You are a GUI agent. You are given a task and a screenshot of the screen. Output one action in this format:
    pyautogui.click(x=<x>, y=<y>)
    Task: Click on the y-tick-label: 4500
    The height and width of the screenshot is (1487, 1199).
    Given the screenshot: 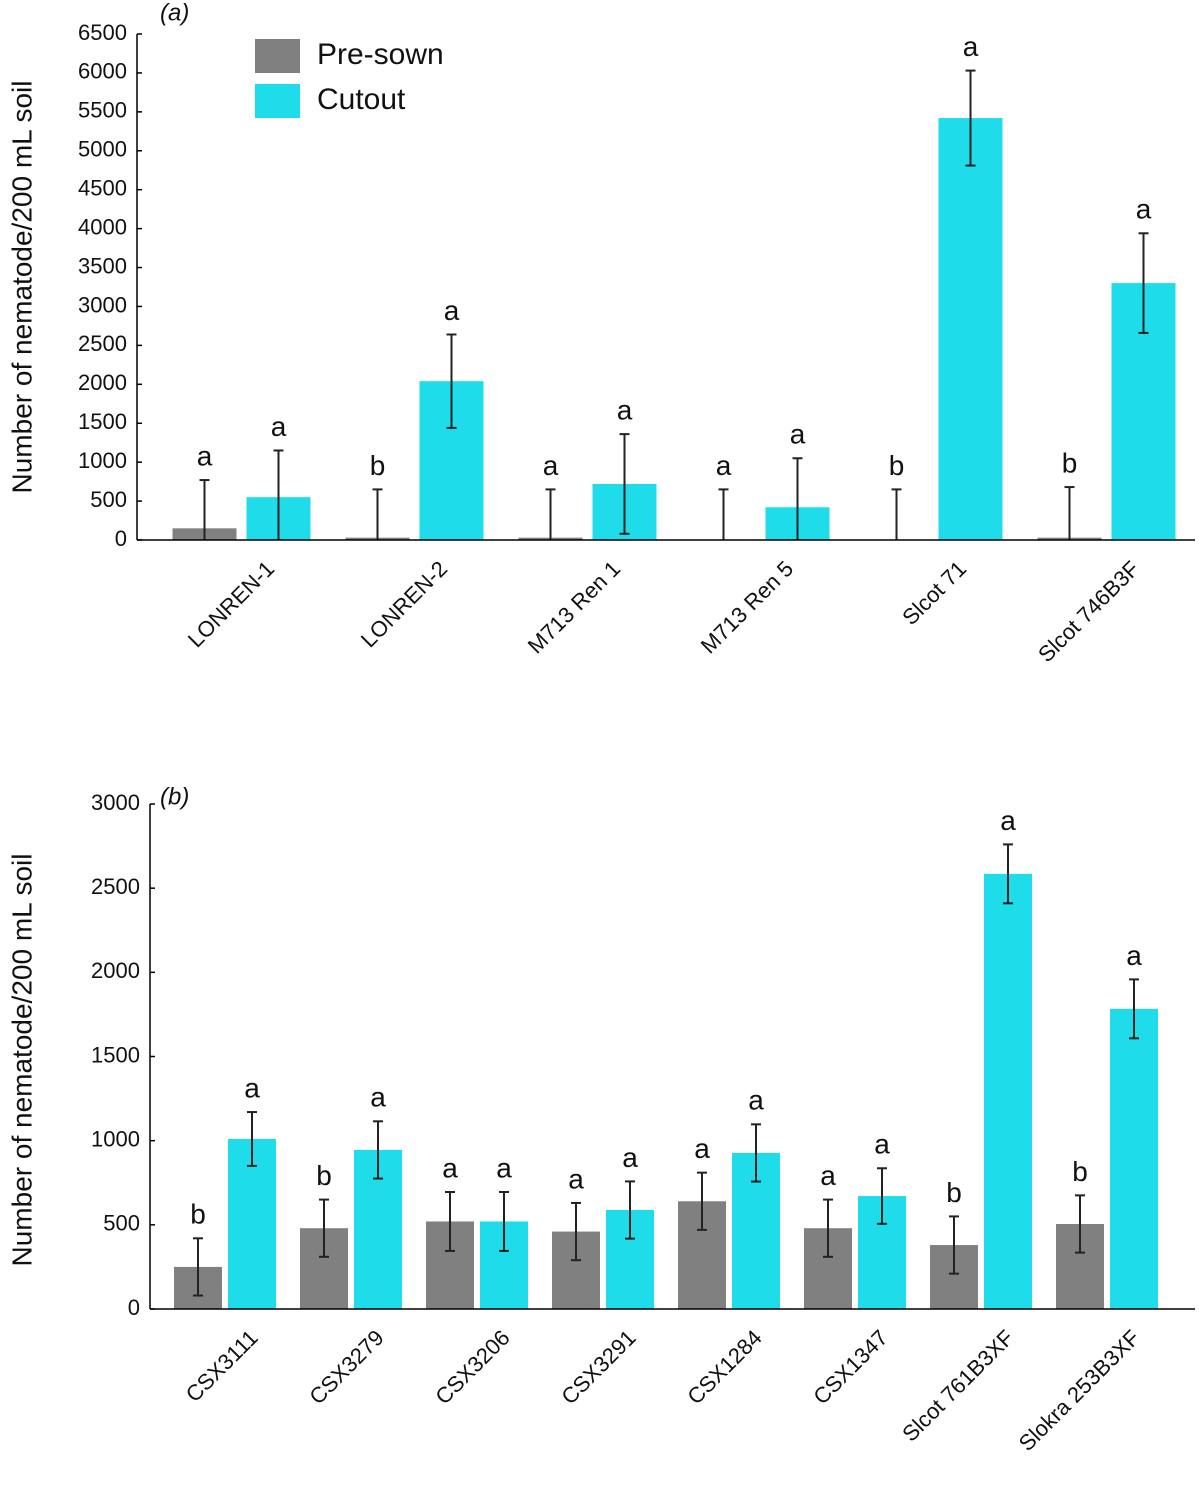 What is the action you would take?
    pyautogui.click(x=102, y=188)
    